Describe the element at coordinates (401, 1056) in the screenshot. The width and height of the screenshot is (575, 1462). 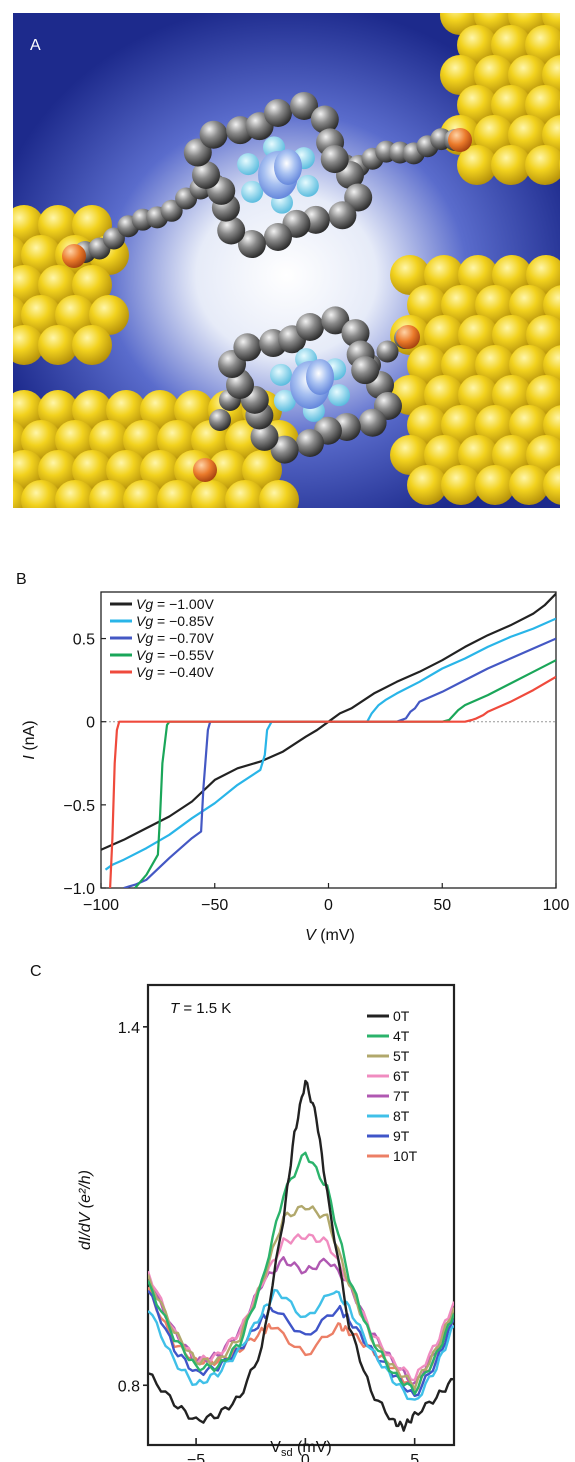
I see `legend-label: 5T` at that location.